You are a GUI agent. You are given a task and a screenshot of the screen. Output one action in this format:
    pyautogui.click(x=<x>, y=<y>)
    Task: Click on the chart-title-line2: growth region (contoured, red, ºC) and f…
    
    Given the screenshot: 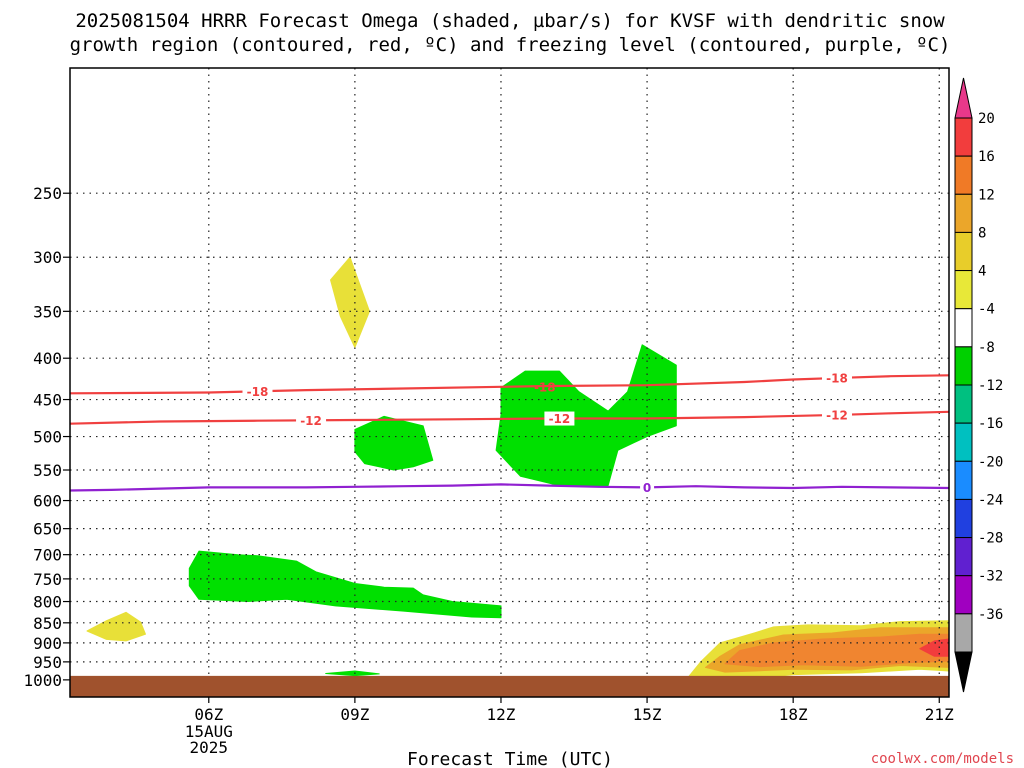 What is the action you would take?
    pyautogui.click(x=510, y=45)
    